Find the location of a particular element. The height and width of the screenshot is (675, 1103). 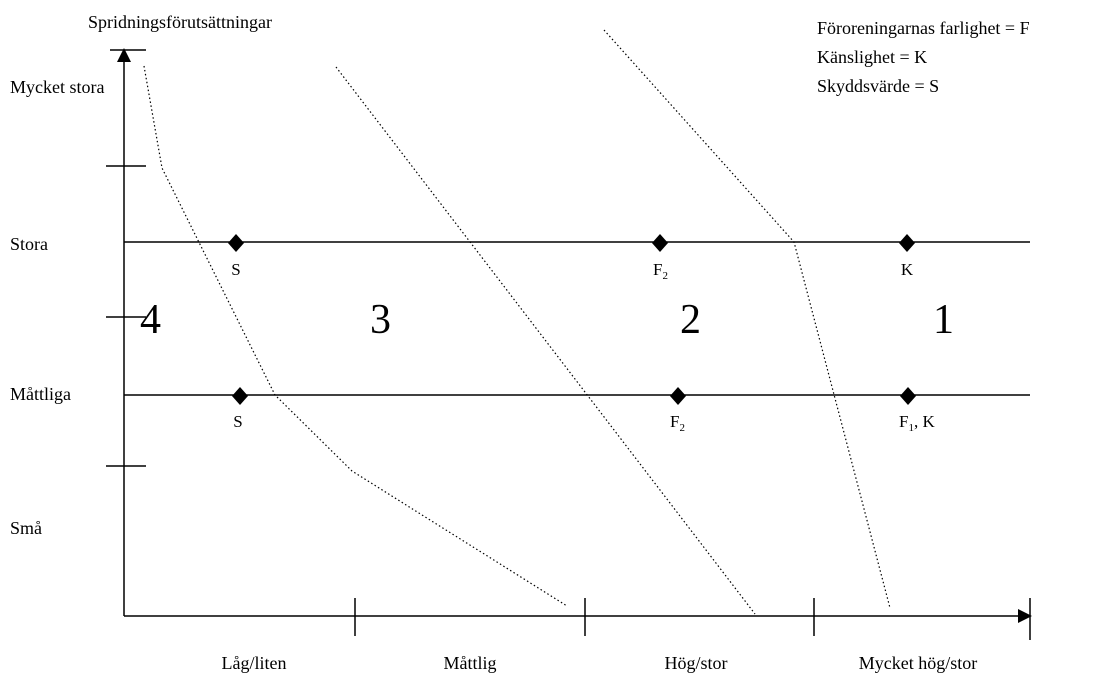

y-axis-title: Spridningsförutsättningar is located at coordinates (180, 22).